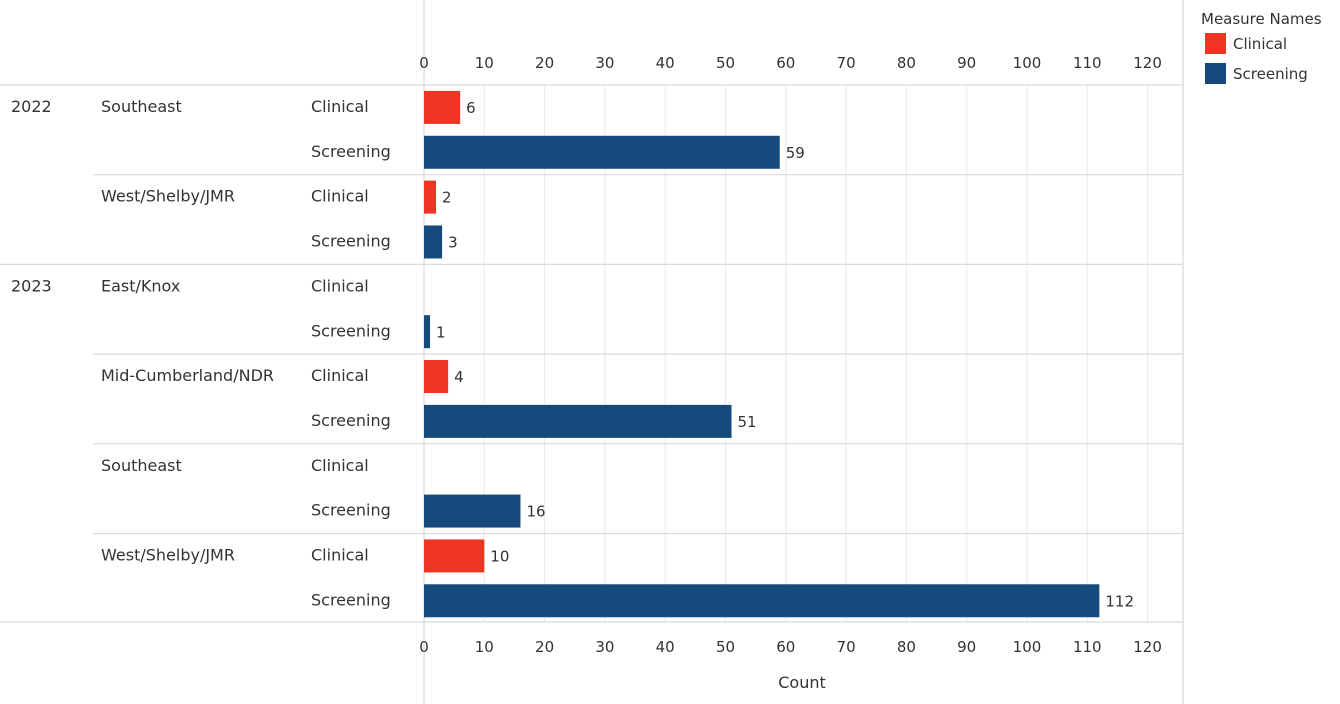 The height and width of the screenshot is (704, 1340). What do you see at coordinates (1027, 63) in the screenshot?
I see `x-tick-label-top: 100` at bounding box center [1027, 63].